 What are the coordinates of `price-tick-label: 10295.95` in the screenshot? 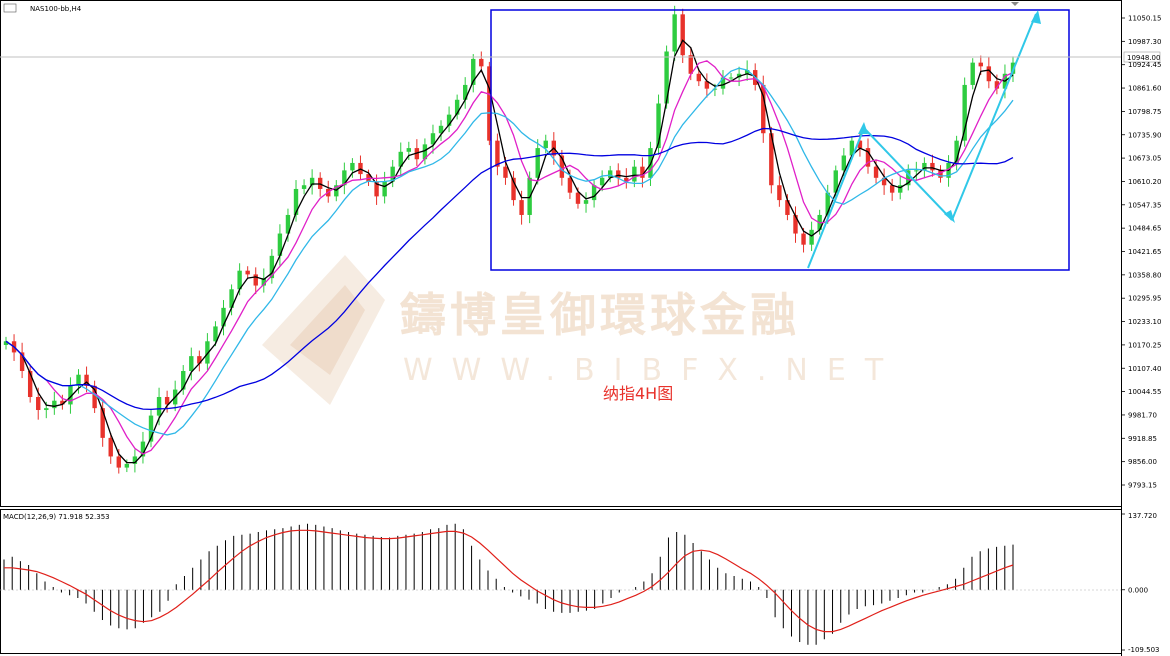 It's located at (1144, 299).